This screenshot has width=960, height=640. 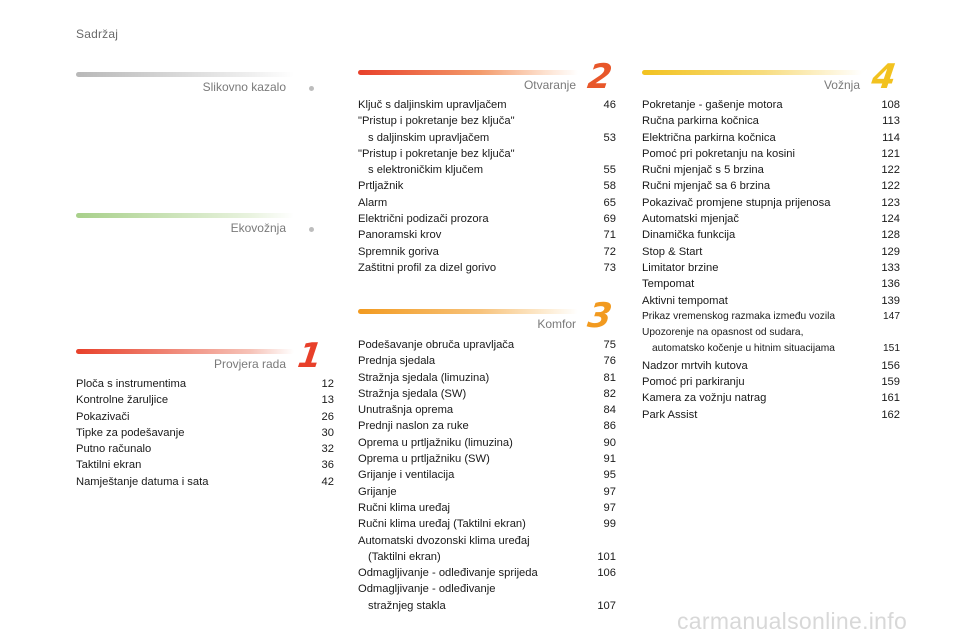 I want to click on toc-entry: Električni podizači prozora 69, so click(x=487, y=219).